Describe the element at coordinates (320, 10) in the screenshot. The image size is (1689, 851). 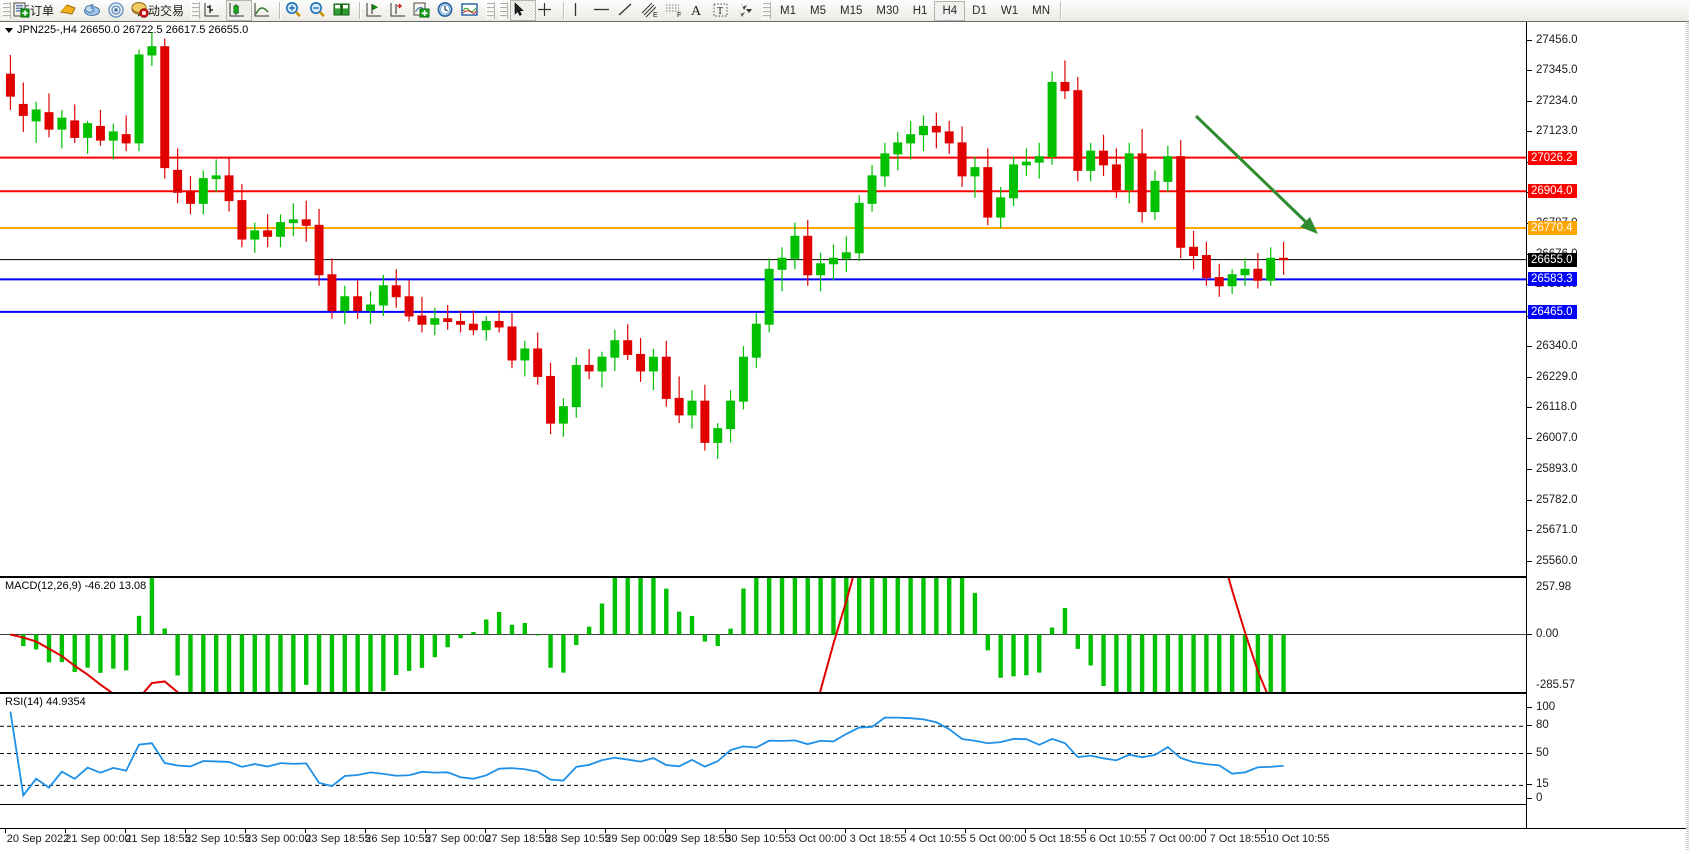
I see `zoom-out-button` at that location.